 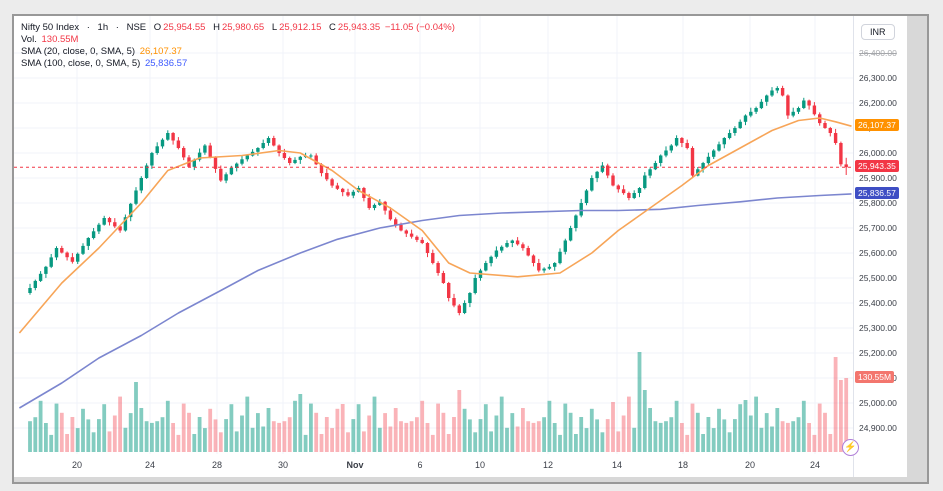 What do you see at coordinates (433, 465) in the screenshot?
I see `time-axis: 20 24 28 30 Nov 6 10 12 14 18 20 24` at bounding box center [433, 465].